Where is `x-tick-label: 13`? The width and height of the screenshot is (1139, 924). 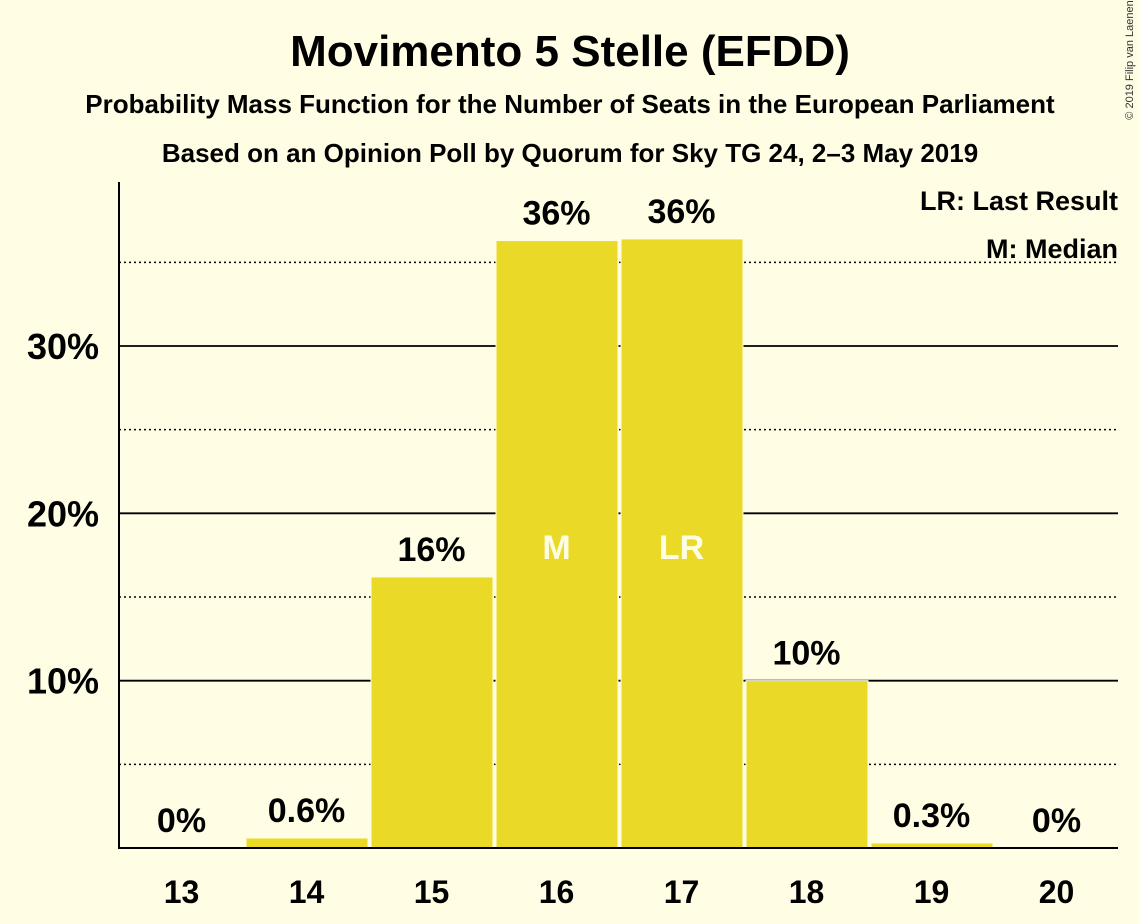
x-tick-label: 13 is located at coordinates (182, 892).